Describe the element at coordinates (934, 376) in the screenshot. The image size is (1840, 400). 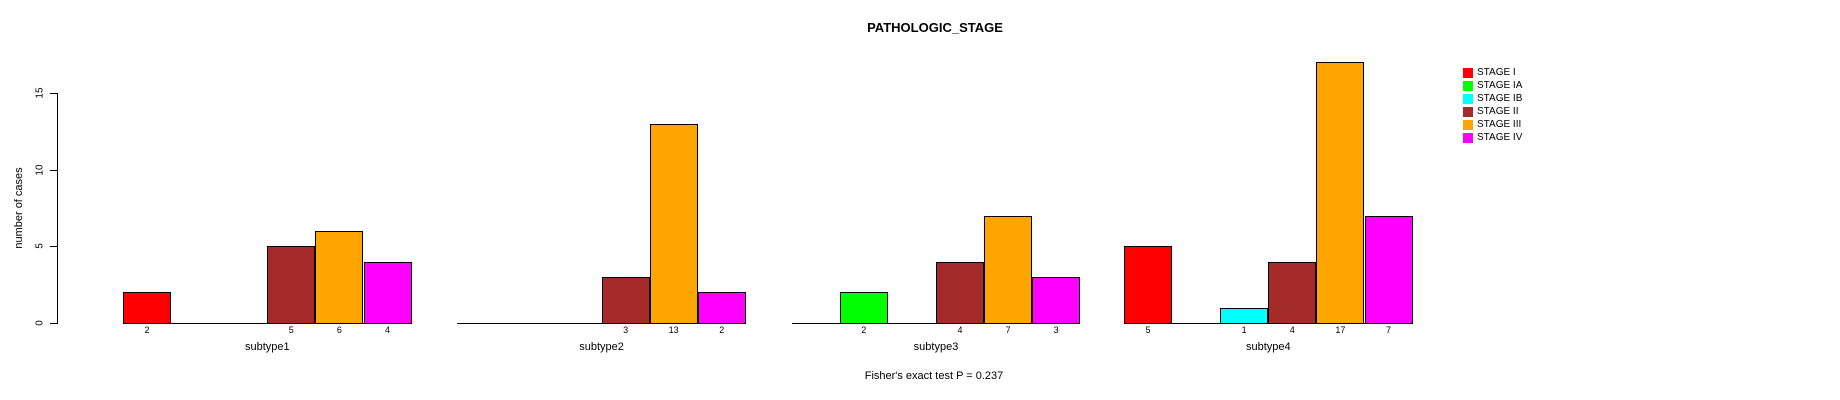
I see `fisher-test-note: Fisher's exact test P = 0.237` at that location.